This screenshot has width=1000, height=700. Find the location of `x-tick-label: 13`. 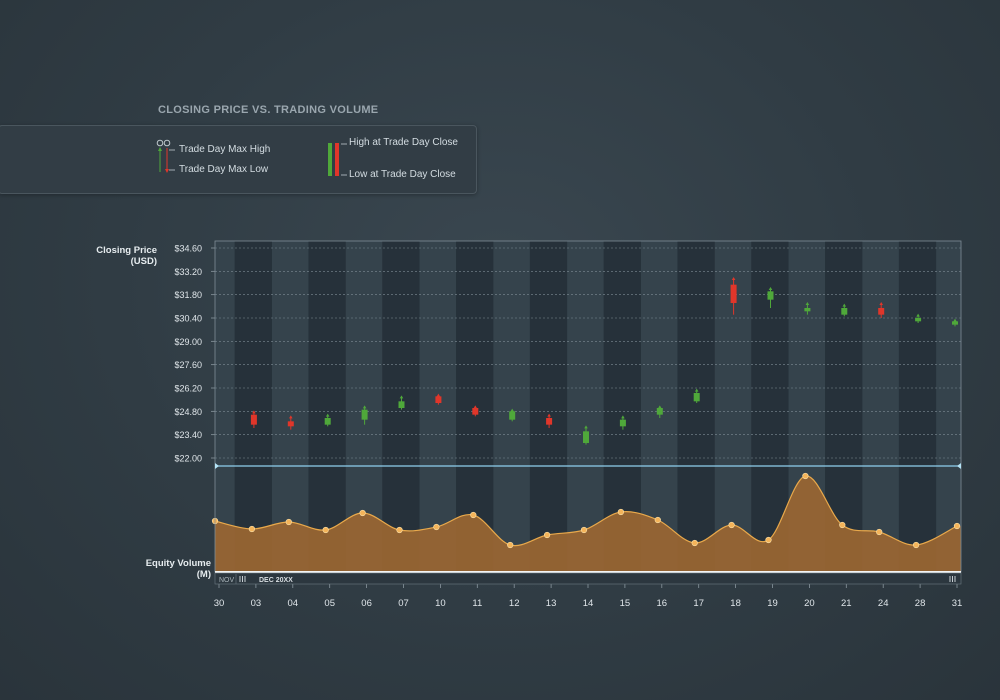

x-tick-label: 13 is located at coordinates (551, 603).